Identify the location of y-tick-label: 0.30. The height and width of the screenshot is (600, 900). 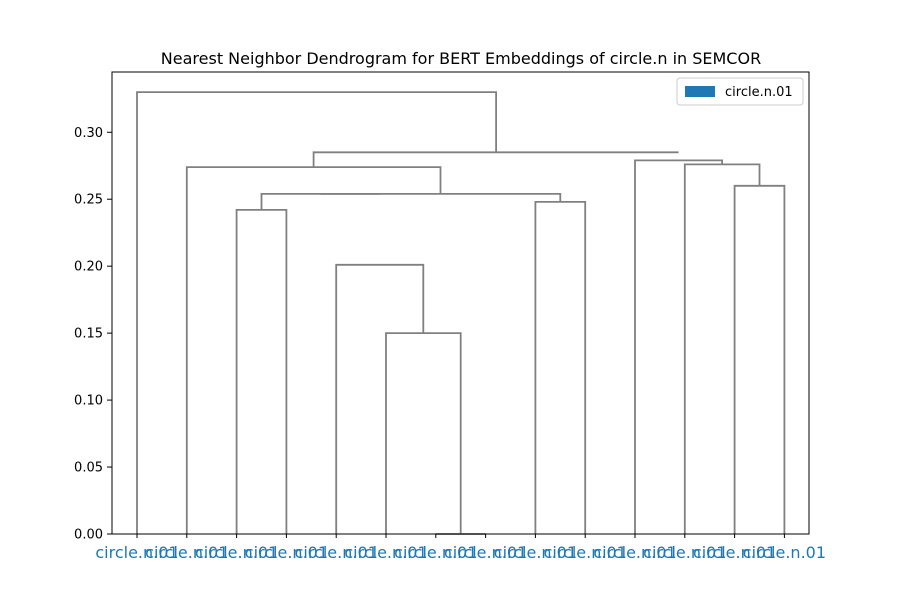
(88, 133).